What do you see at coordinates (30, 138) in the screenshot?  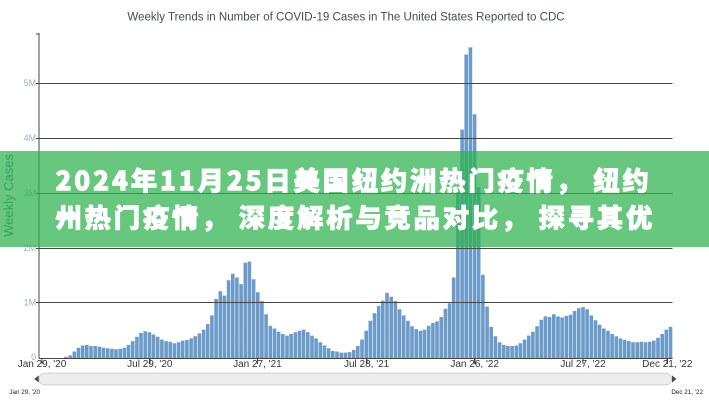 I see `svg-text: 4M` at bounding box center [30, 138].